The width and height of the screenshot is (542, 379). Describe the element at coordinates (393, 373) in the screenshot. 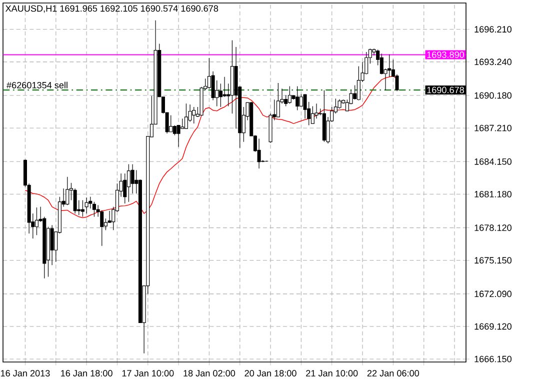

I see `x-tick-label: 22 Jan 06:00` at that location.